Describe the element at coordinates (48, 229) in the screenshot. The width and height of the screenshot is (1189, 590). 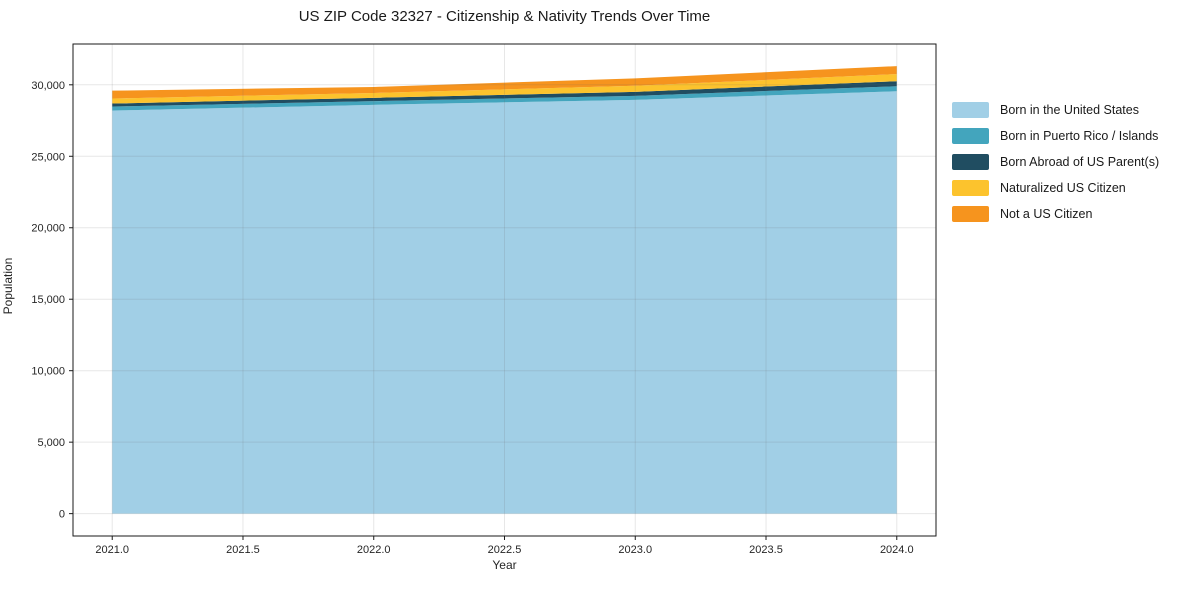
I see `y-tick-label: 20,000` at that location.